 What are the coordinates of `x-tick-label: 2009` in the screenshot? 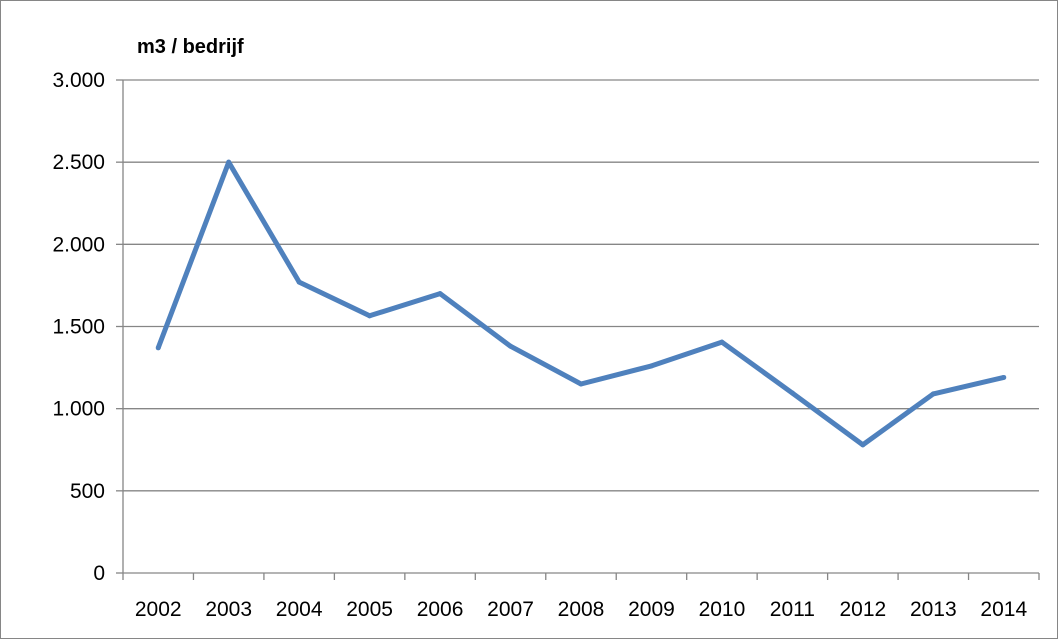 It's located at (651, 609).